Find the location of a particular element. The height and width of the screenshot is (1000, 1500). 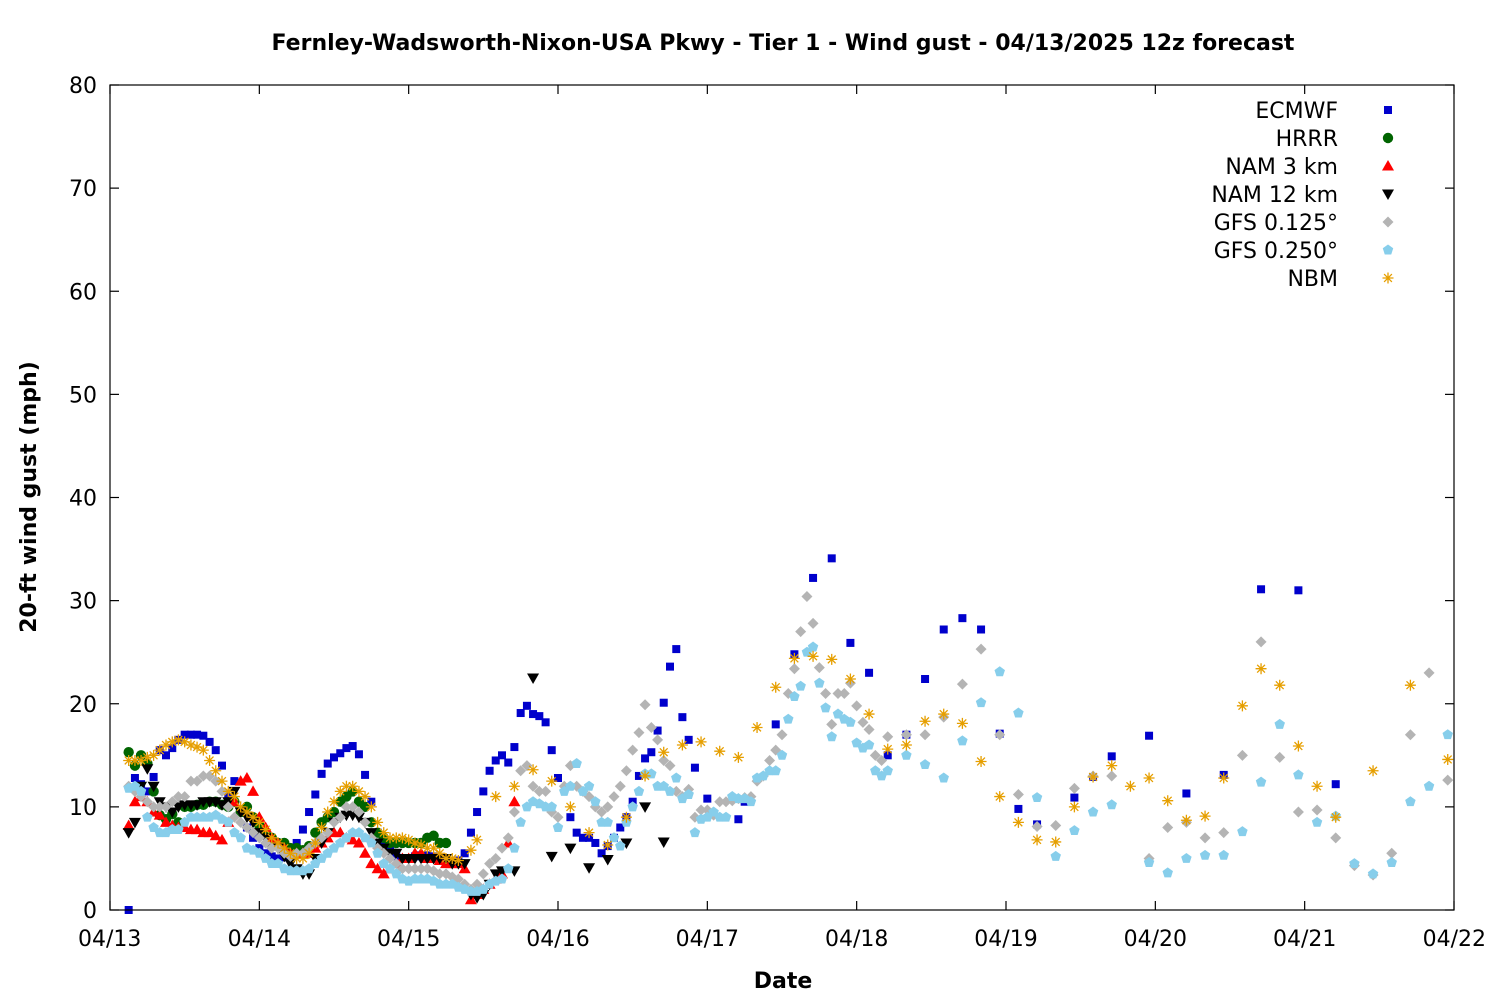

legend-marker is located at coordinates (1388, 194).